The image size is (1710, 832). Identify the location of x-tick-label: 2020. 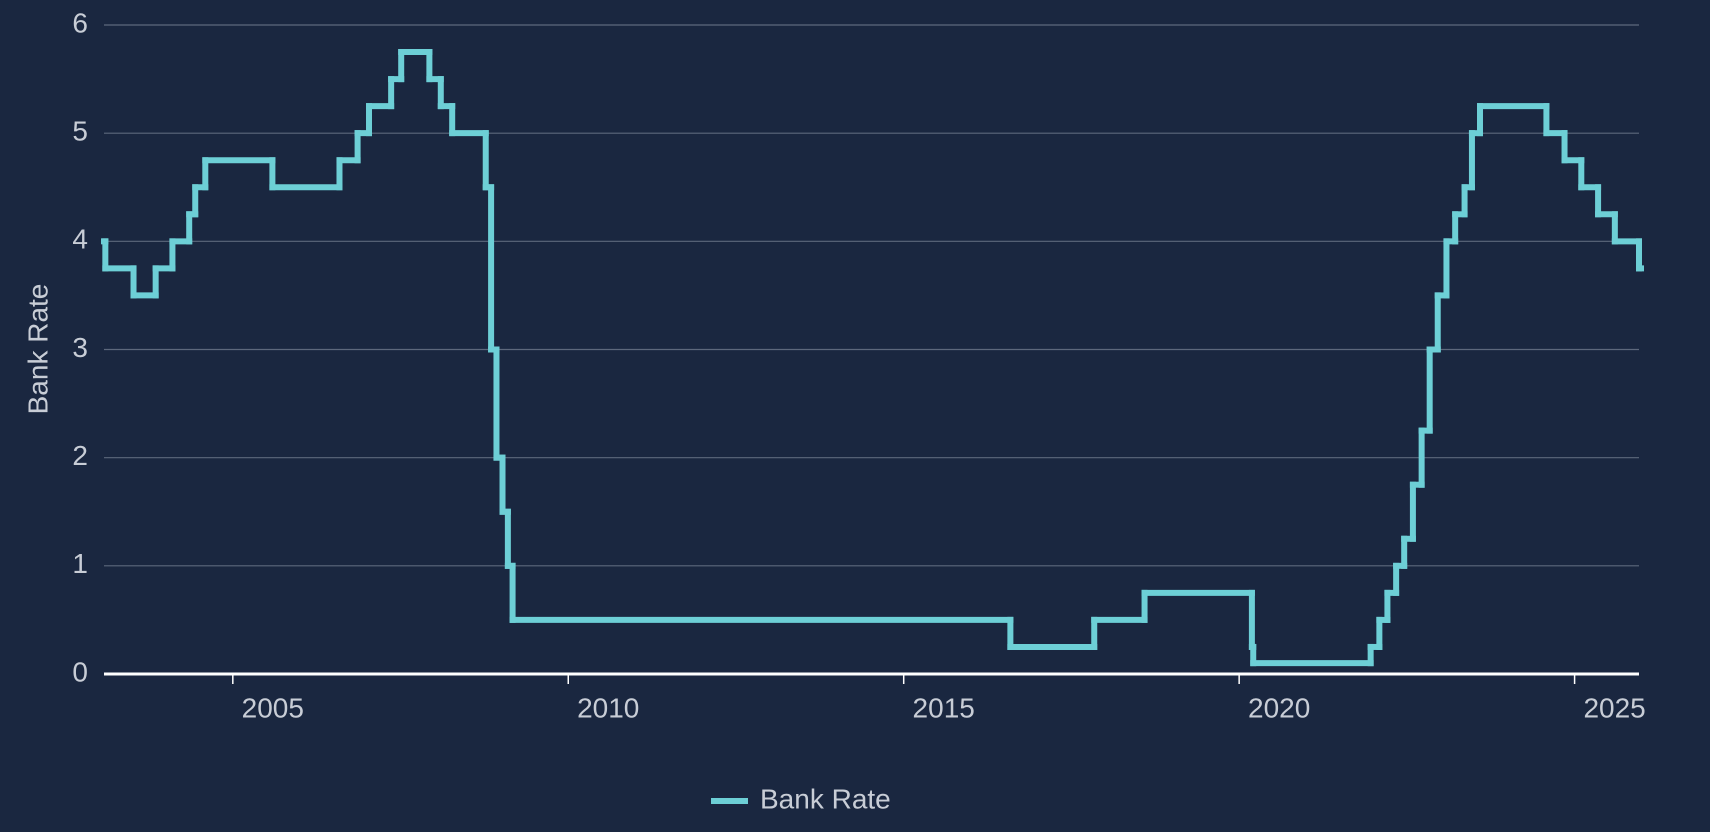
(1279, 707).